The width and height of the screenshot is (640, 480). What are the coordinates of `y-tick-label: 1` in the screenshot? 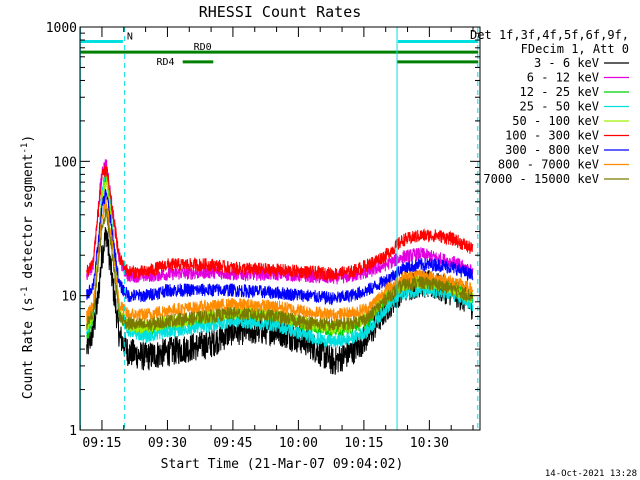 It's located at (73, 431).